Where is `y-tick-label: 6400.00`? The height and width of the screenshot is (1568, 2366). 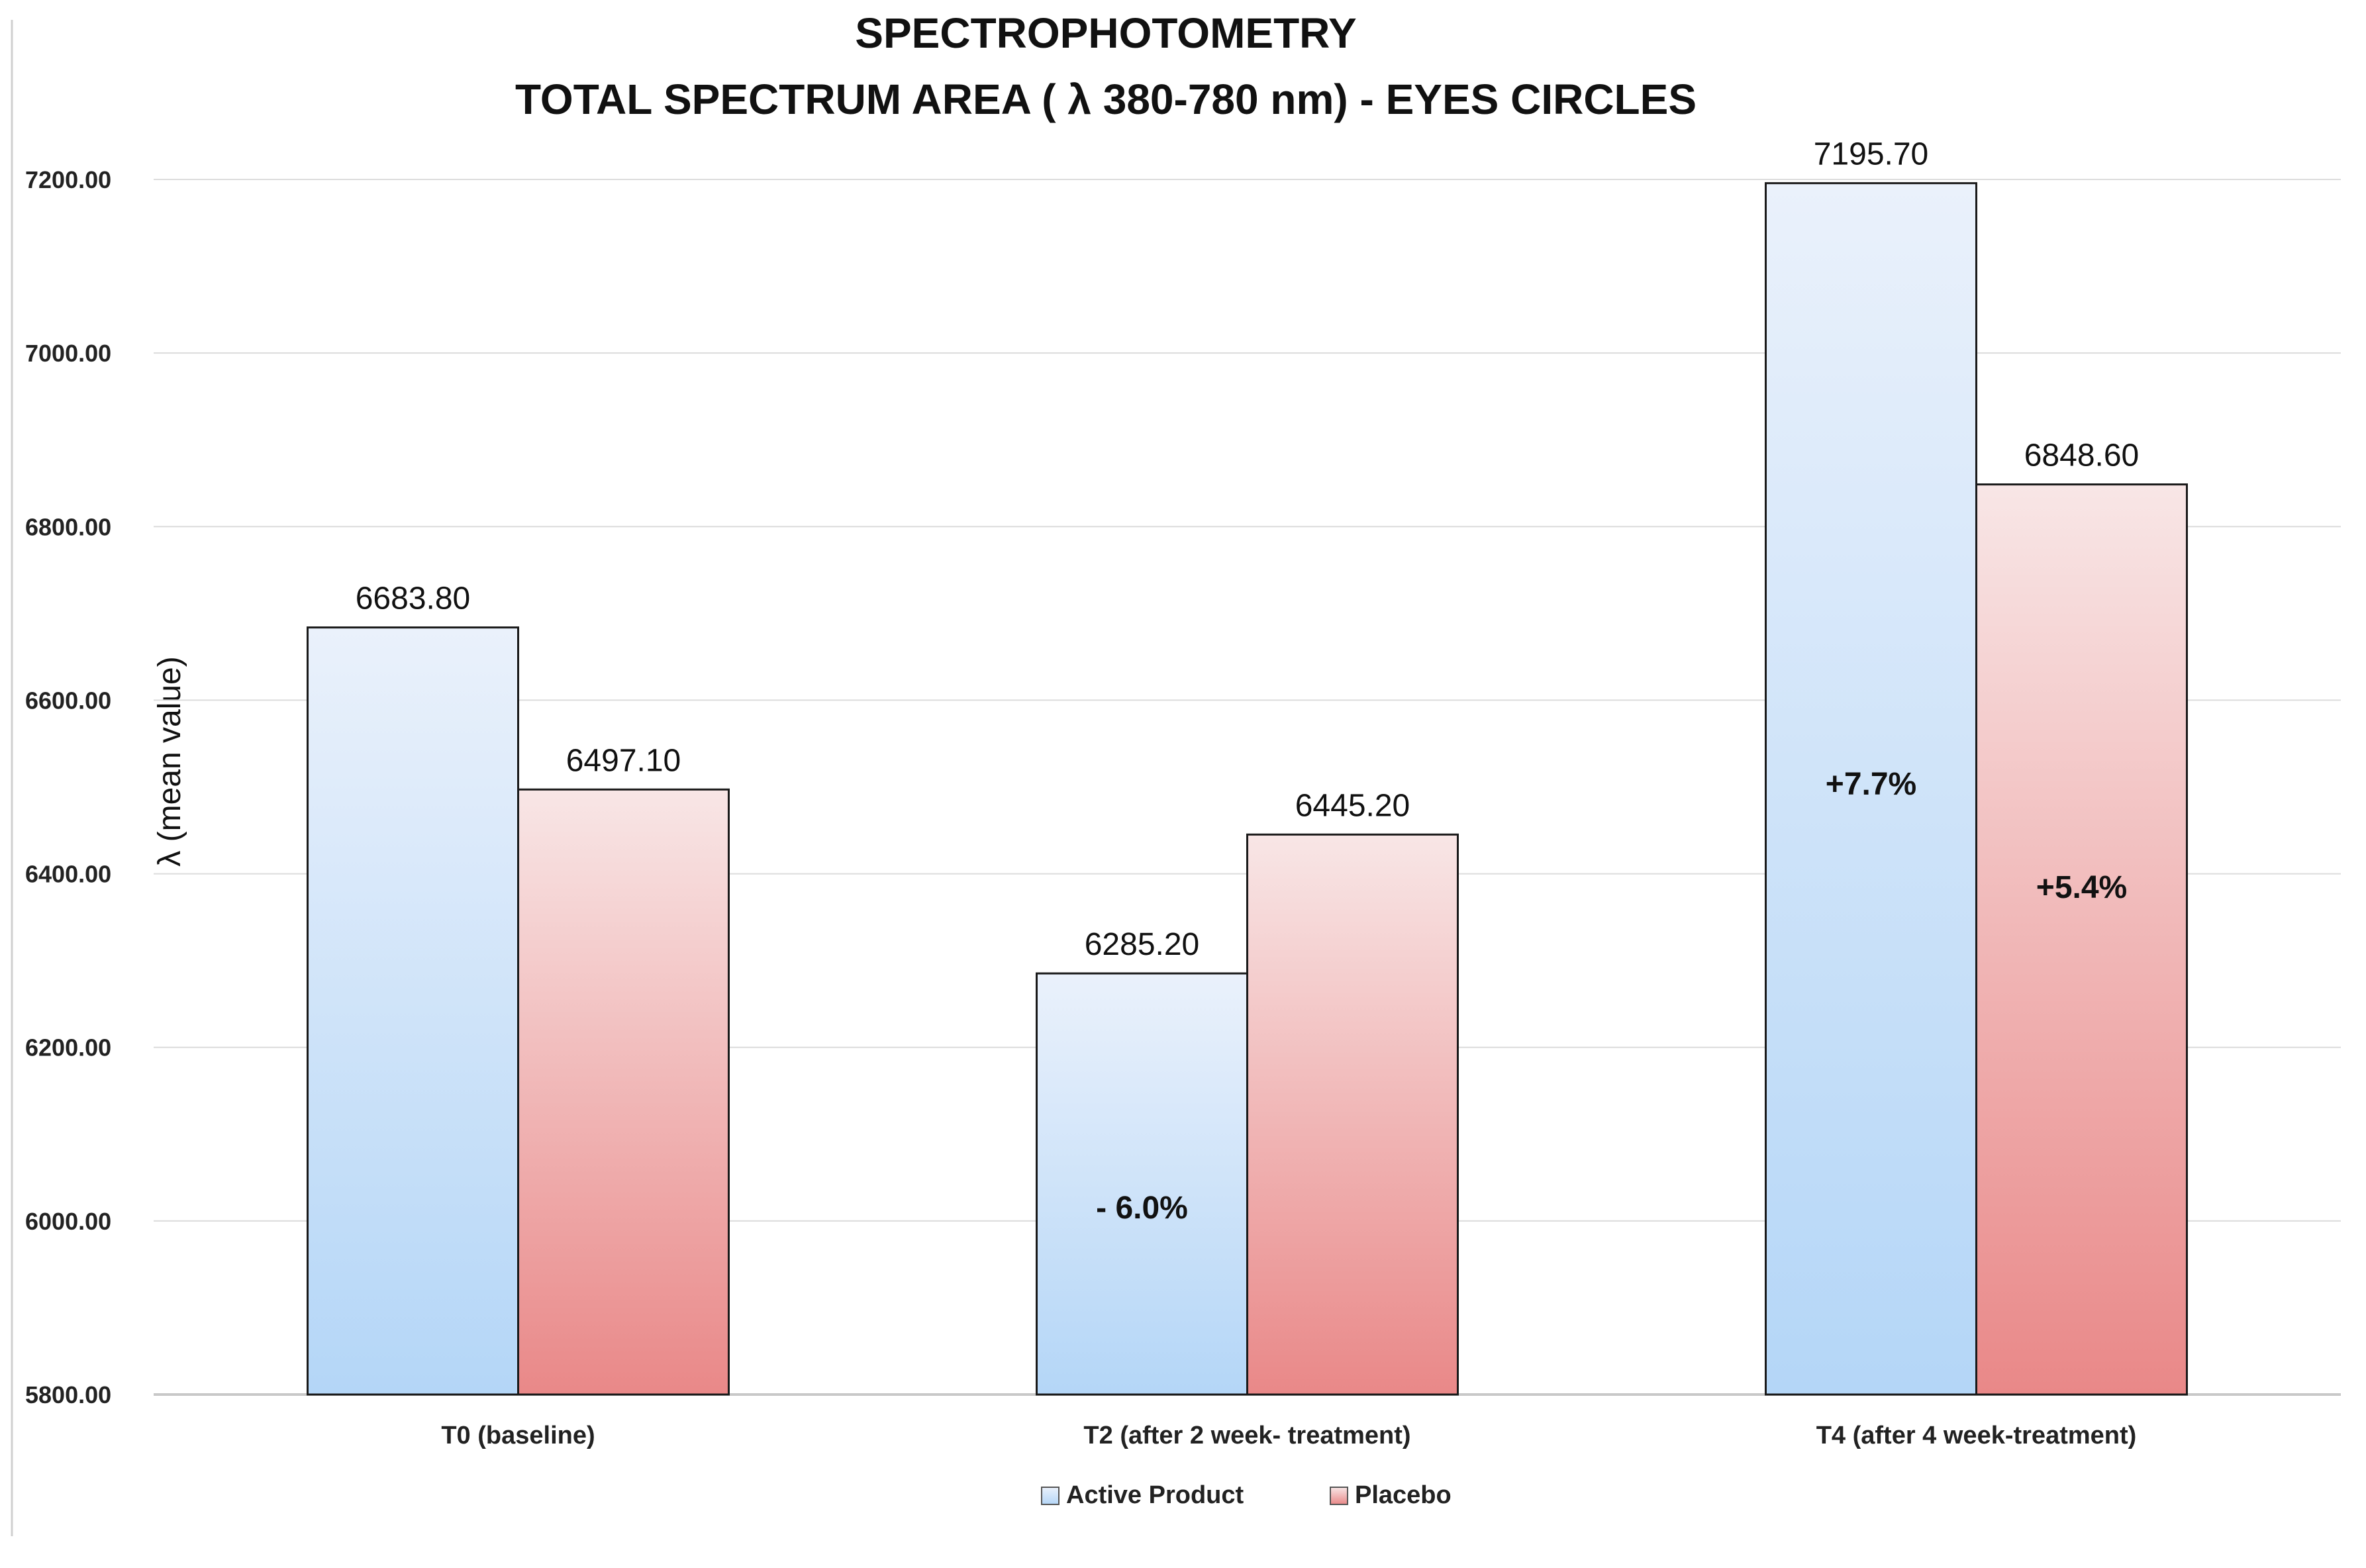 y-tick-label: 6400.00 is located at coordinates (68, 874).